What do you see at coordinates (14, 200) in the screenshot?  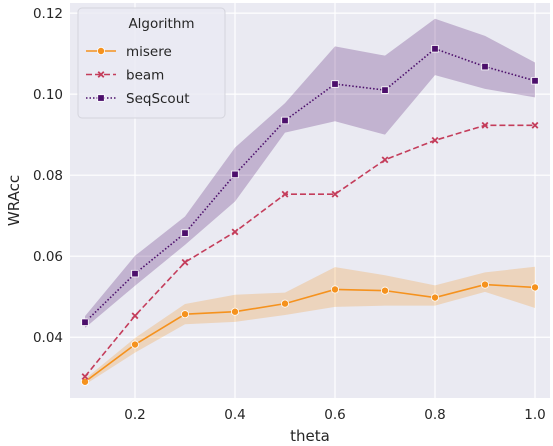 I see `y-axis-label: WRAcc` at bounding box center [14, 200].